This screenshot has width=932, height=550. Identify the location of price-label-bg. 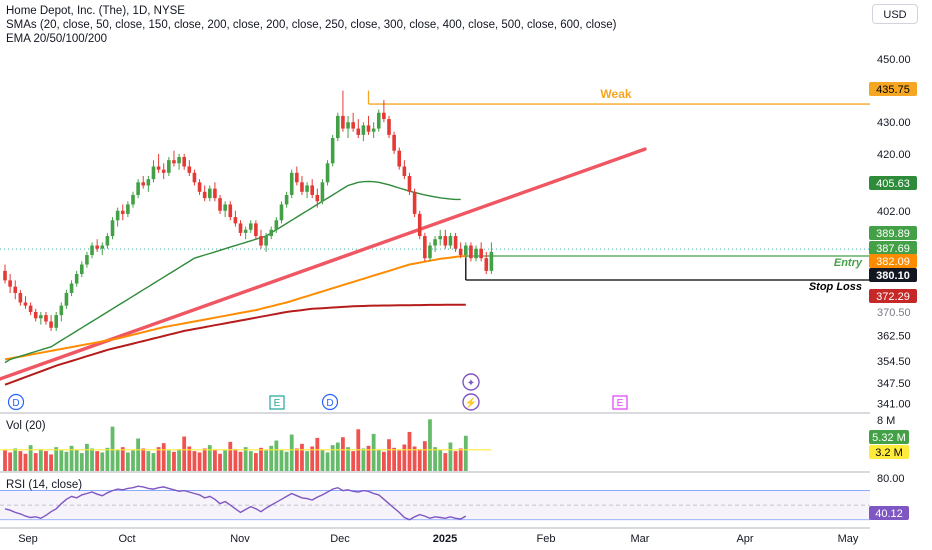
(893, 248).